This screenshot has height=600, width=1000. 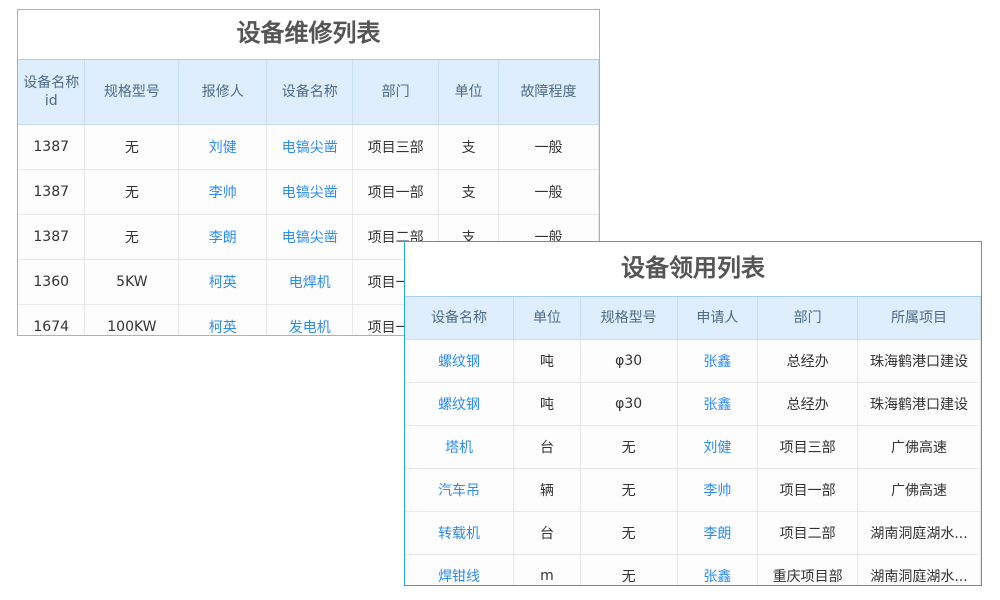 I want to click on column-header: 故障程度, so click(x=548, y=92).